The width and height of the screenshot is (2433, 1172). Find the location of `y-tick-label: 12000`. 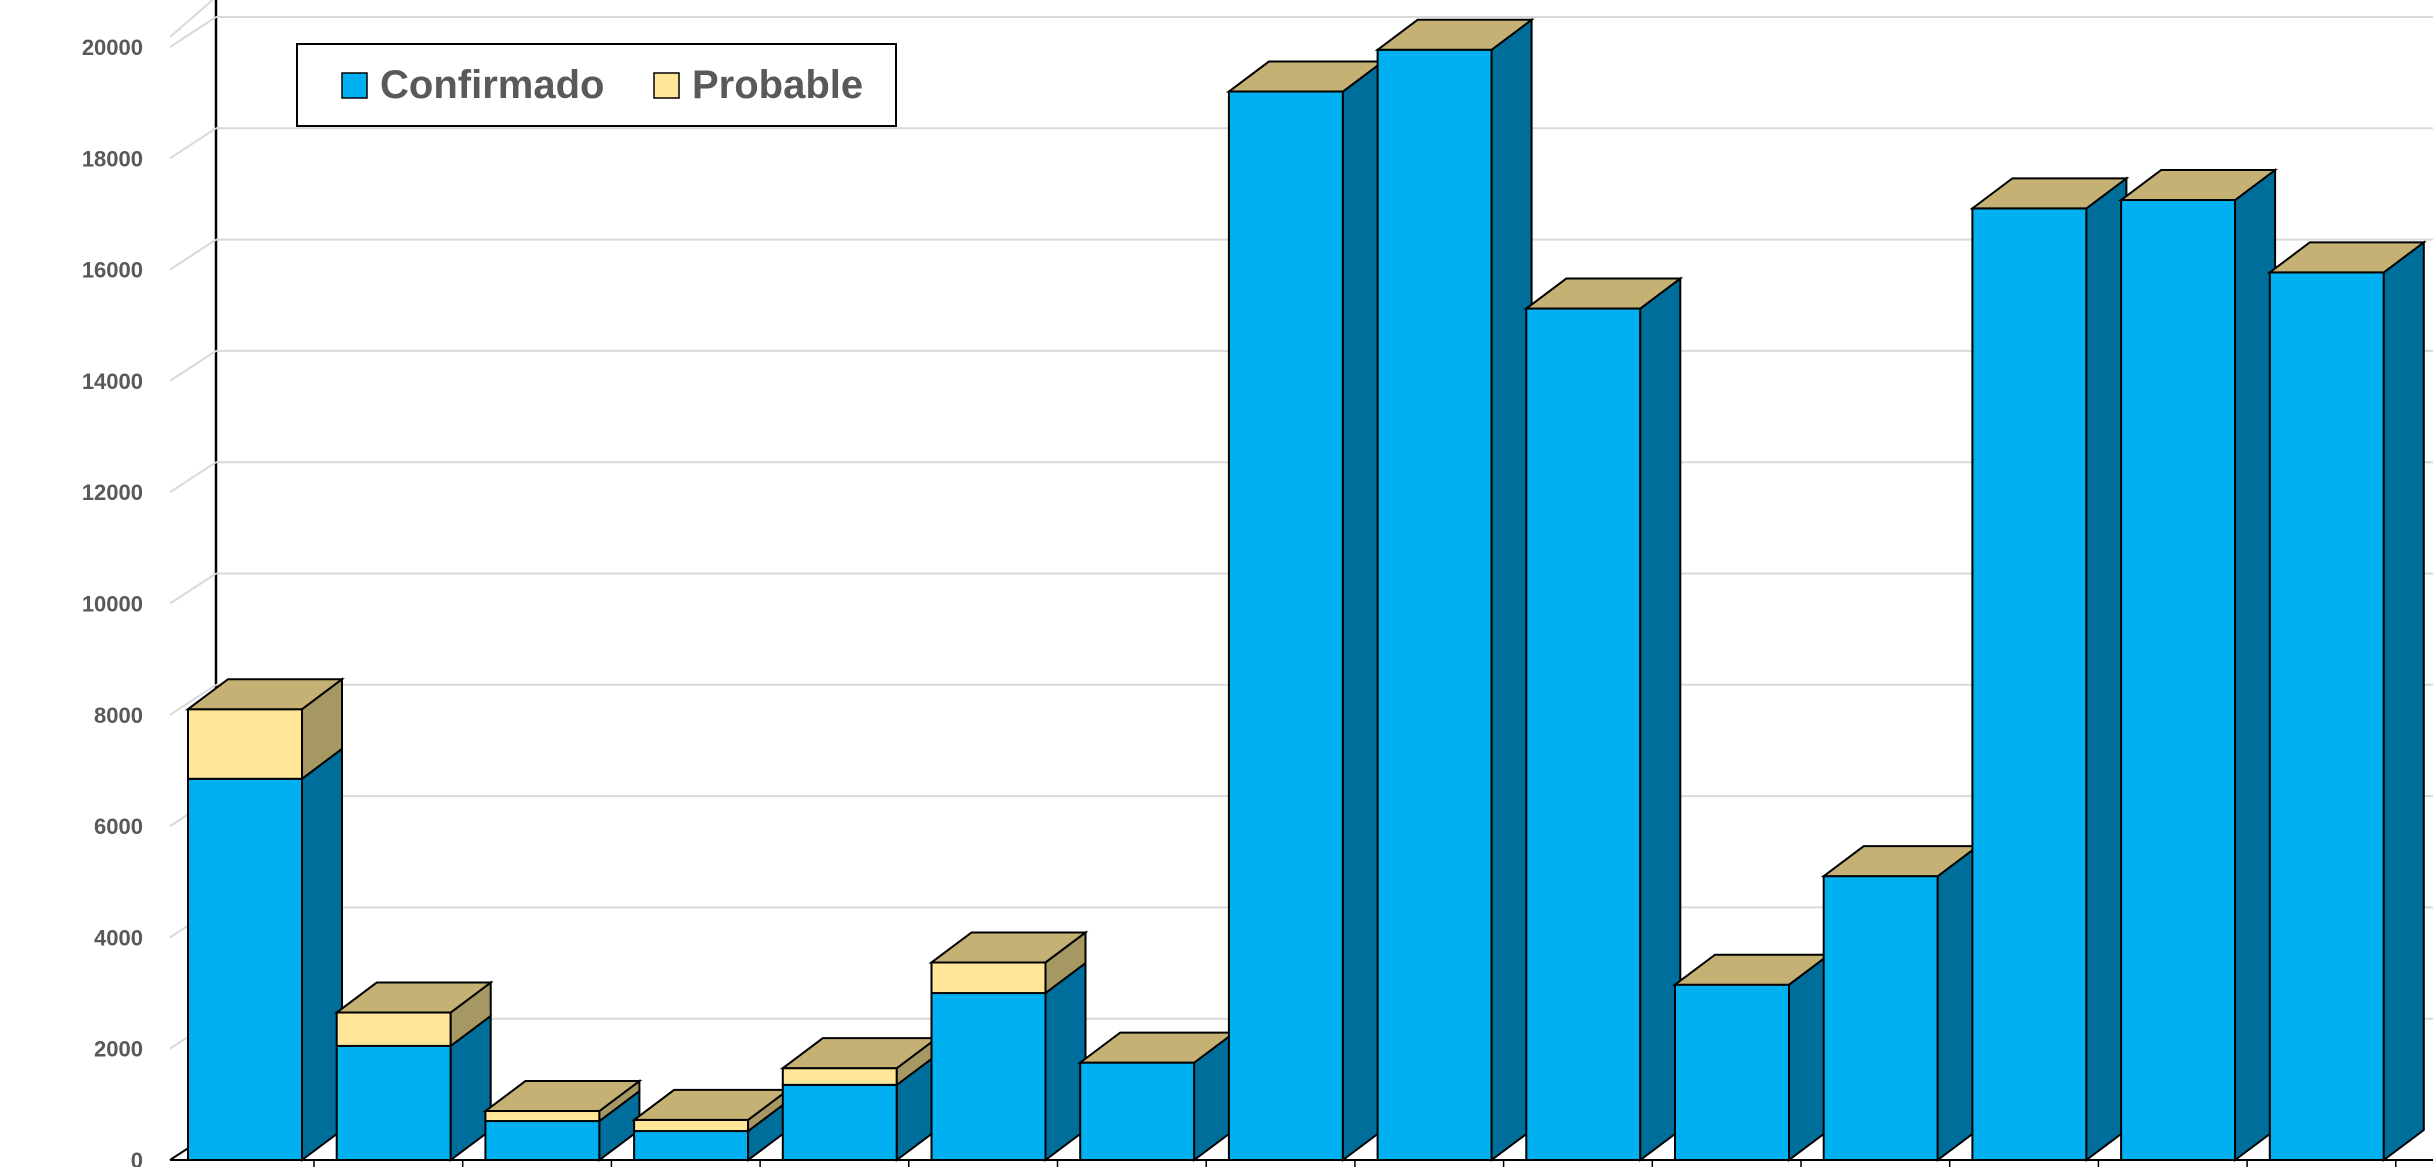

y-tick-label: 12000 is located at coordinates (112, 492).